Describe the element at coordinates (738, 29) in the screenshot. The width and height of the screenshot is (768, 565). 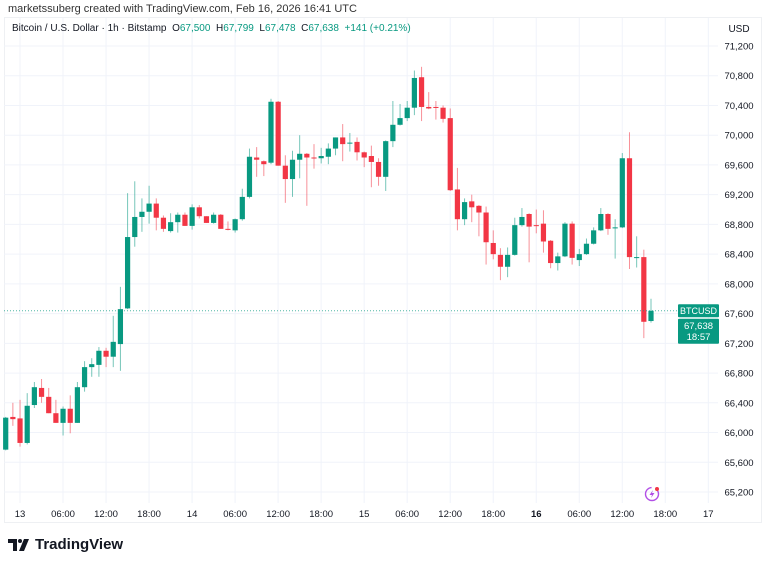
I see `currency-label: USD` at that location.